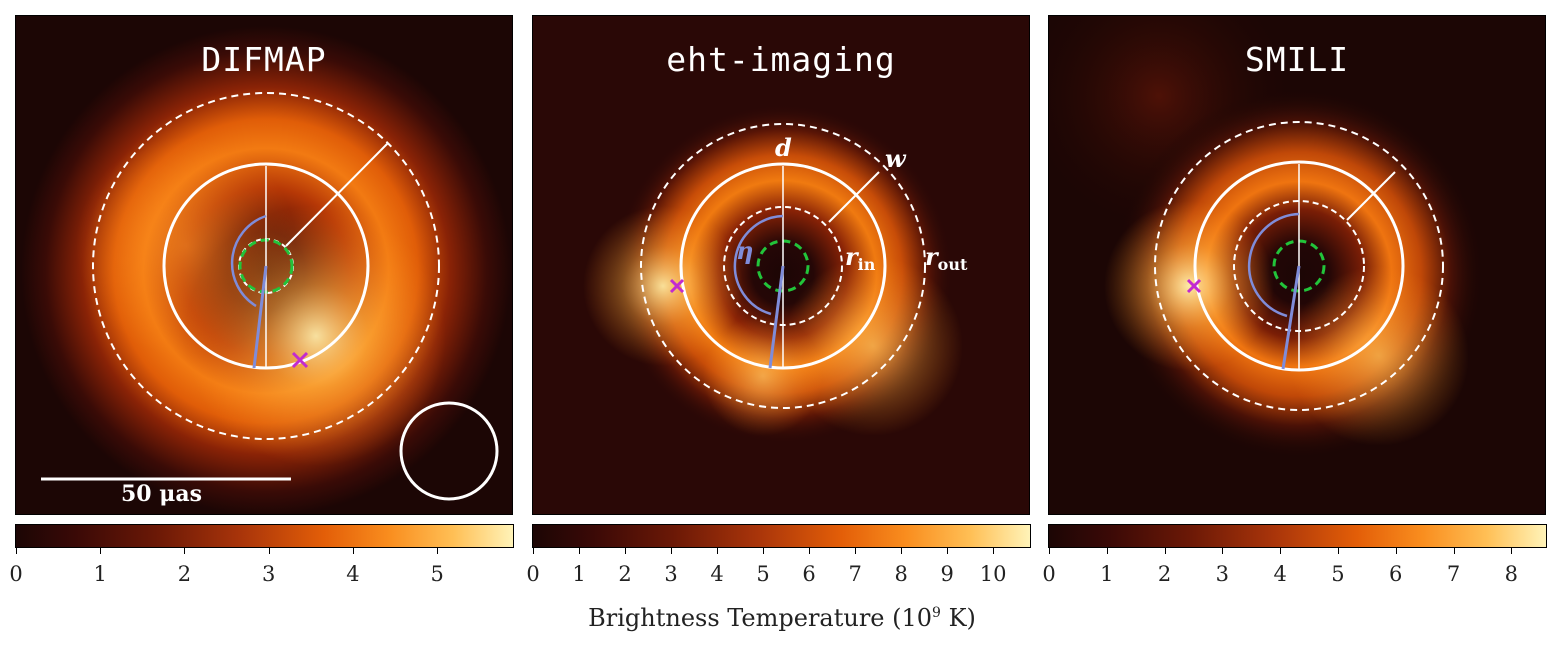 The width and height of the screenshot is (1564, 651). I want to click on r-out-label: rout, so click(946, 258).